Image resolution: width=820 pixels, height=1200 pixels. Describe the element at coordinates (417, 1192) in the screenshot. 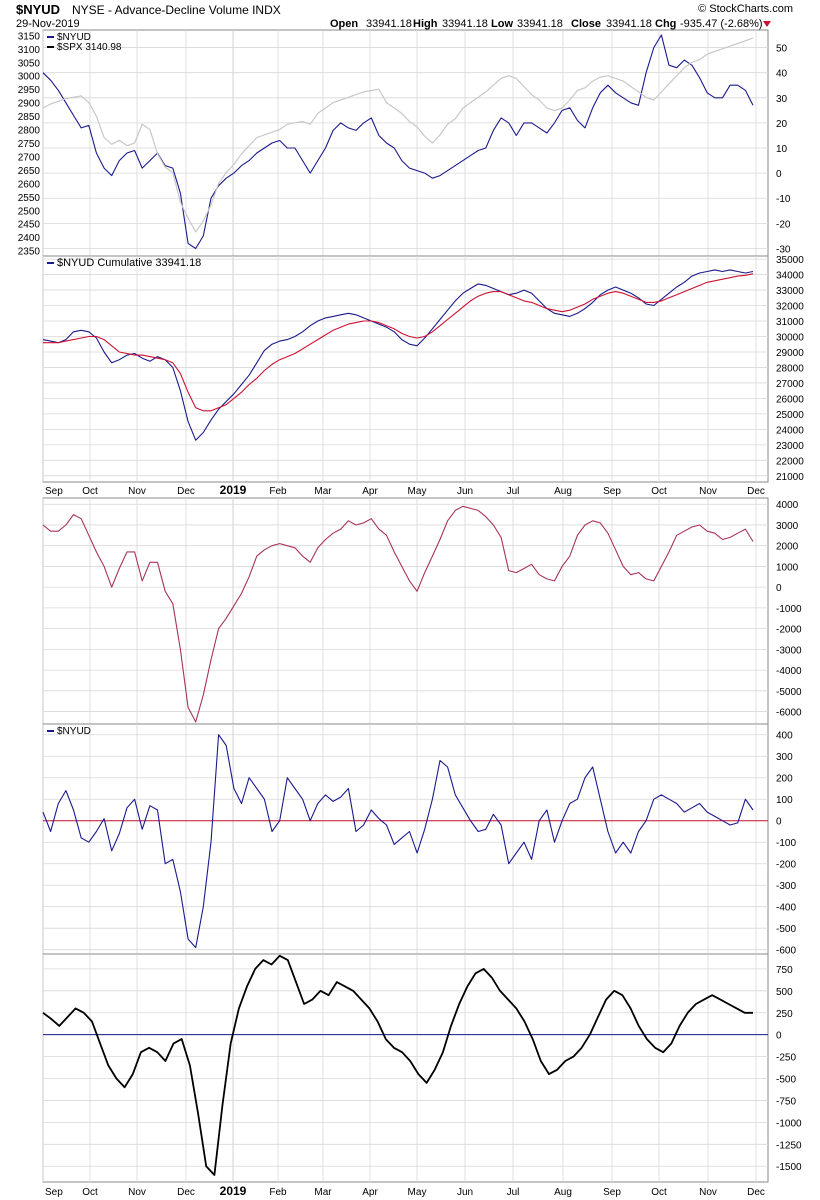

I see `x-tick-label: May` at that location.